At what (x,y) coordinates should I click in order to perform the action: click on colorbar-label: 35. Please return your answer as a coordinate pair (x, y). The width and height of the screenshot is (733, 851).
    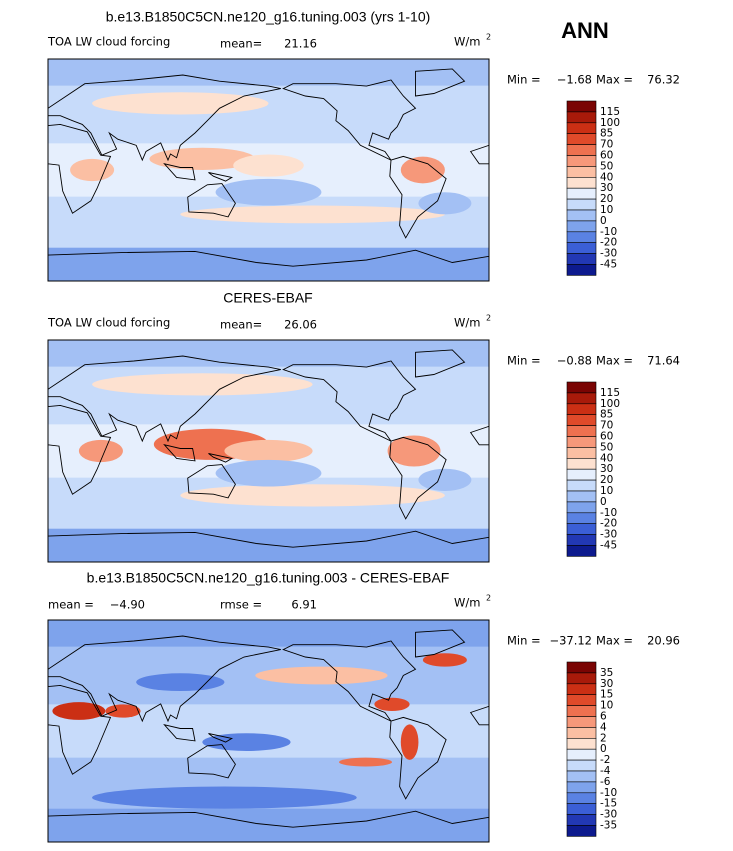
    Looking at the image, I should click on (606, 673).